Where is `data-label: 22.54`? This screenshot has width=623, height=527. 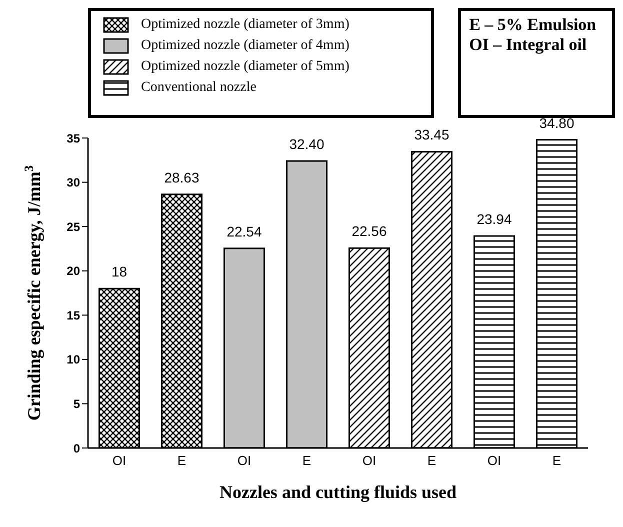
data-label: 22.54 is located at coordinates (244, 231).